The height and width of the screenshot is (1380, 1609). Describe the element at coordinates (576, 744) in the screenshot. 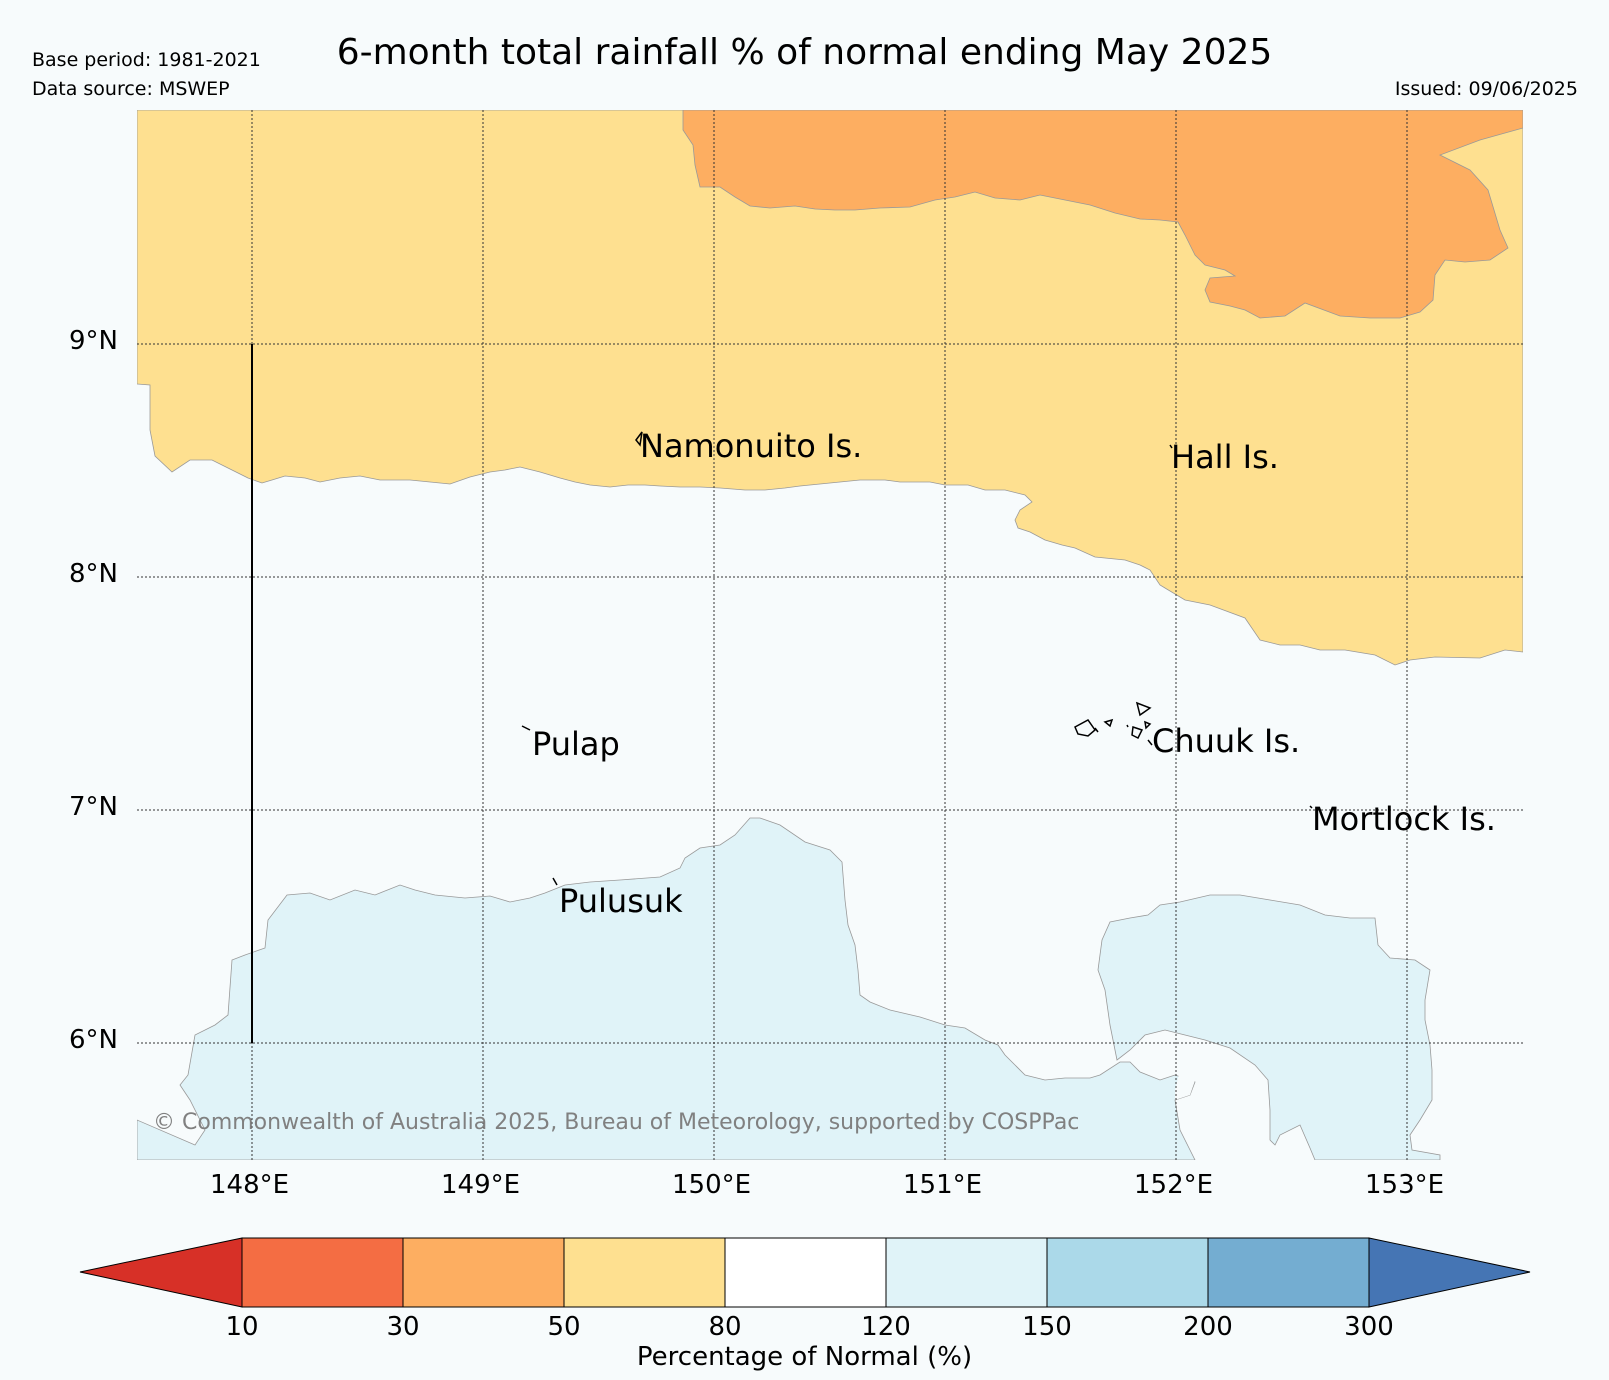

I see `place-label-pulap: Pulap` at that location.